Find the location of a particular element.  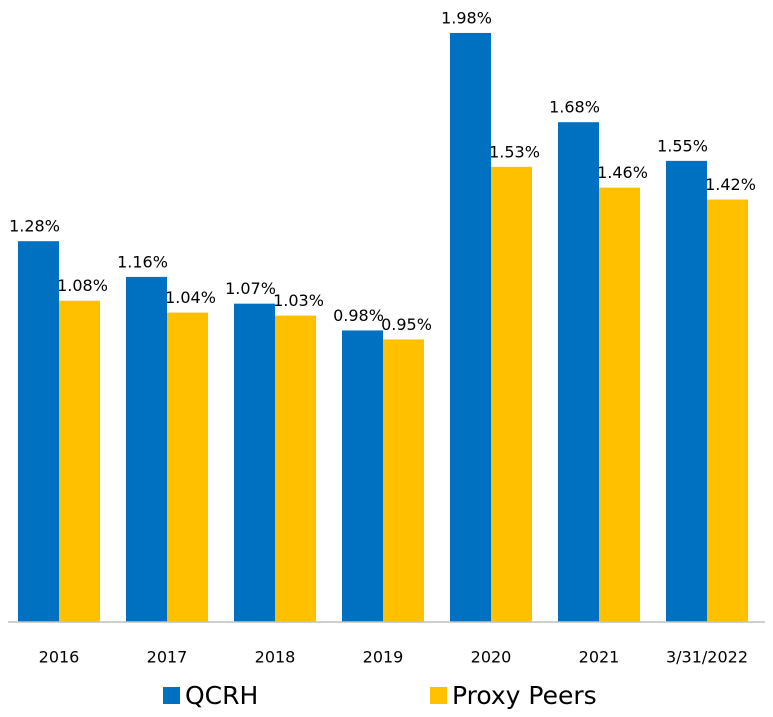

data-label: 1.55% is located at coordinates (682, 145).